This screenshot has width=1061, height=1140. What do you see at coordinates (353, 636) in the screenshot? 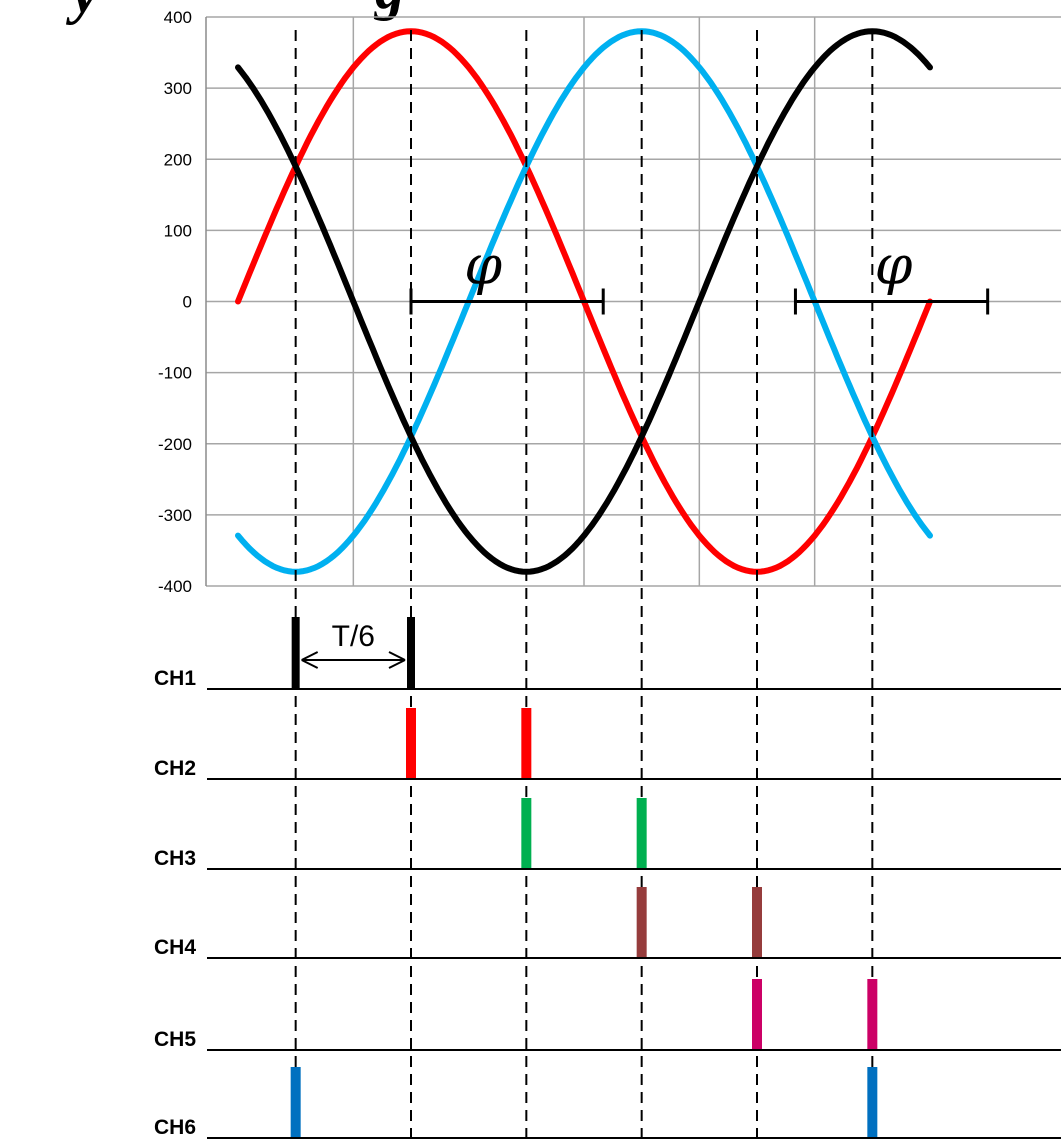
I see `t6-label: T/6` at bounding box center [353, 636].